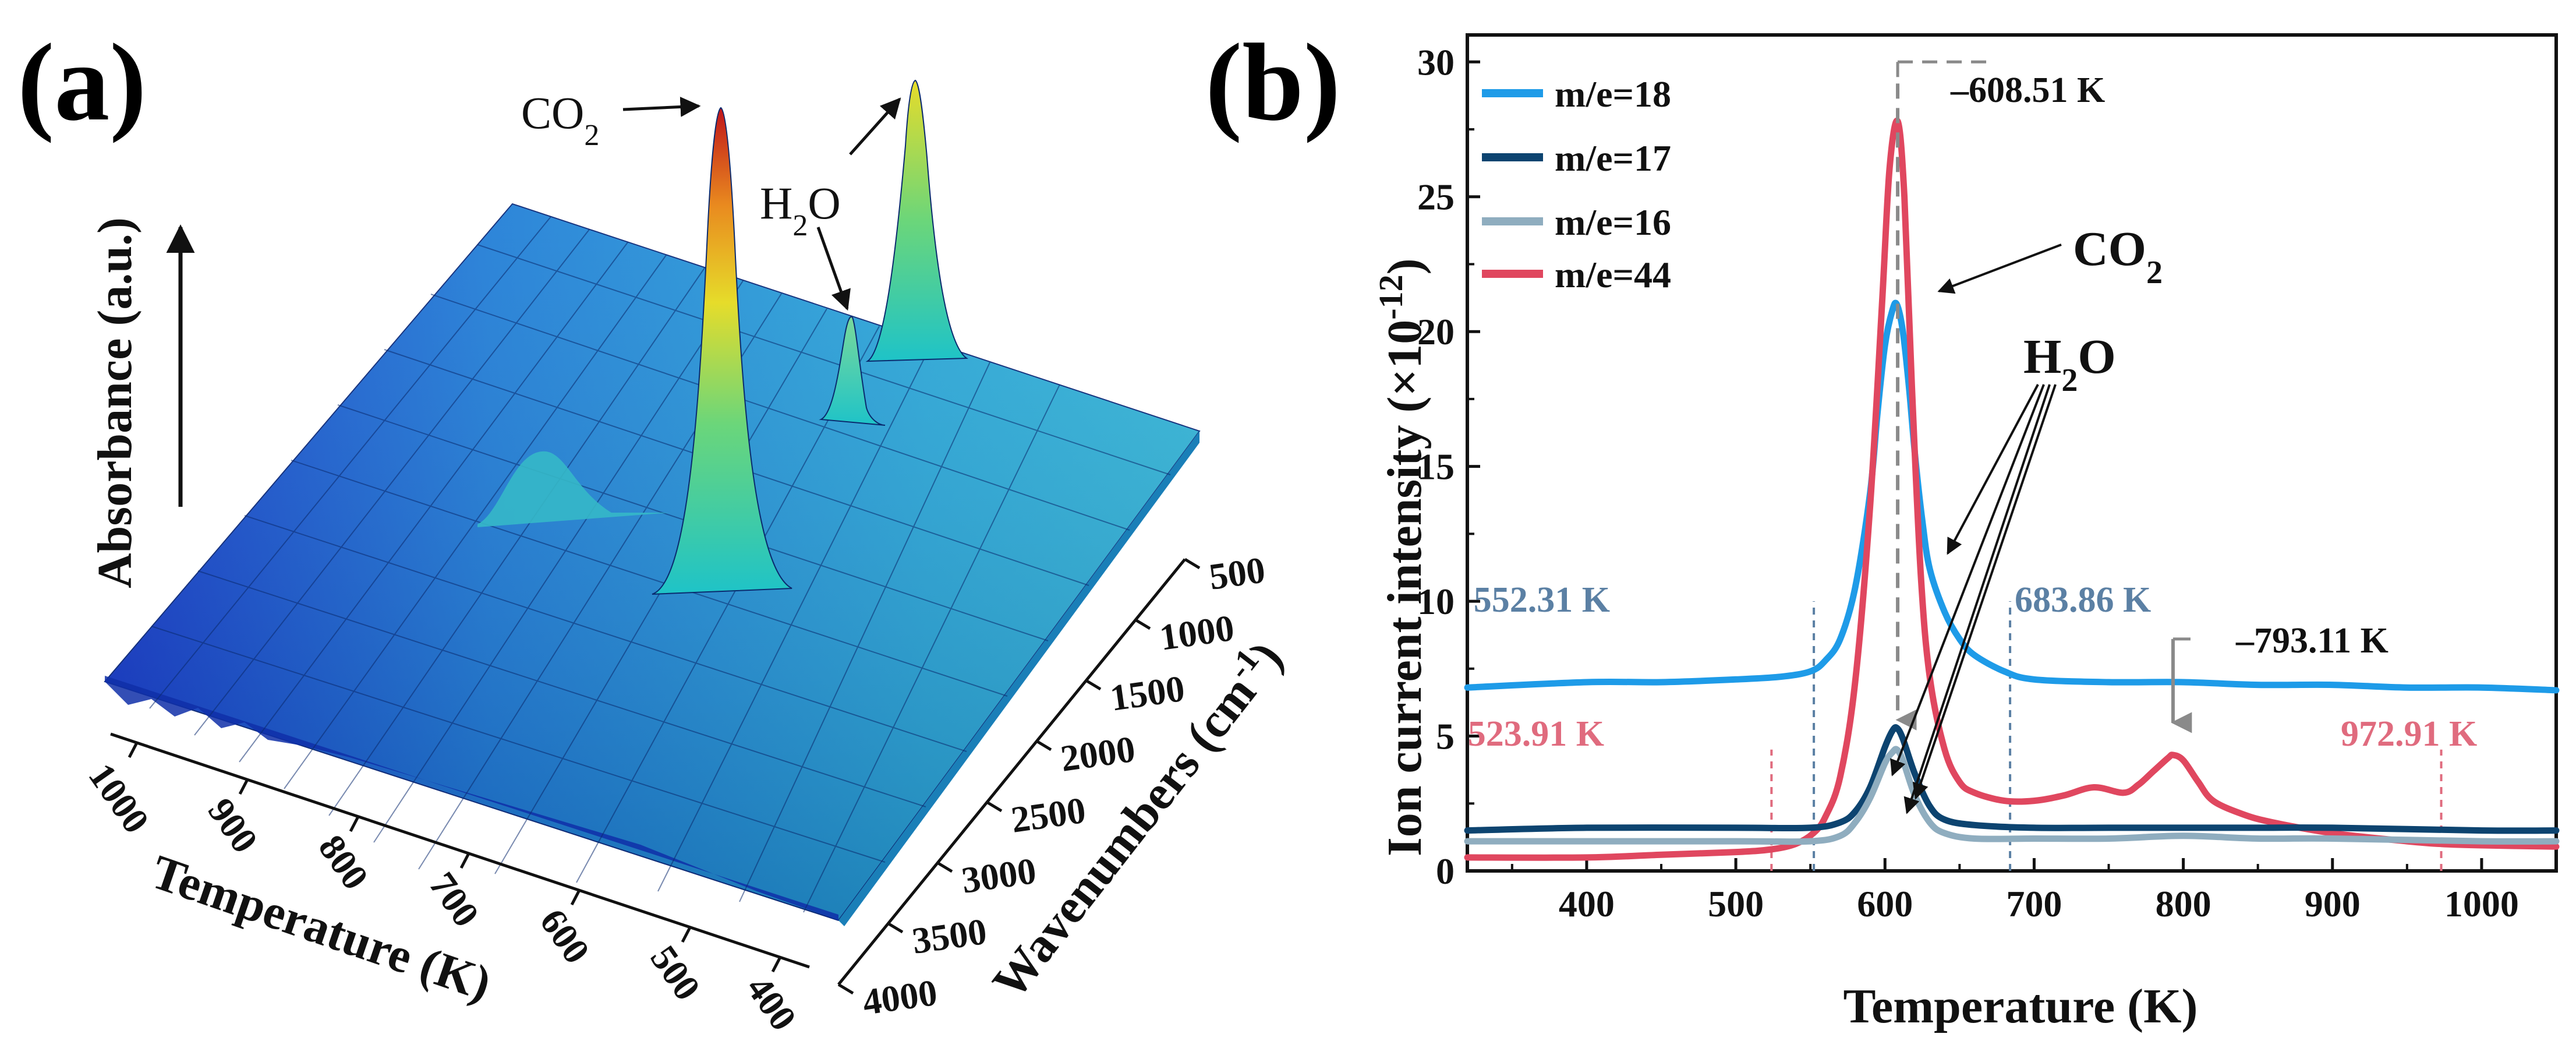 This screenshot has width=2576, height=1055. Describe the element at coordinates (1436, 197) in the screenshot. I see `y-tick-label-25: 25` at that location.